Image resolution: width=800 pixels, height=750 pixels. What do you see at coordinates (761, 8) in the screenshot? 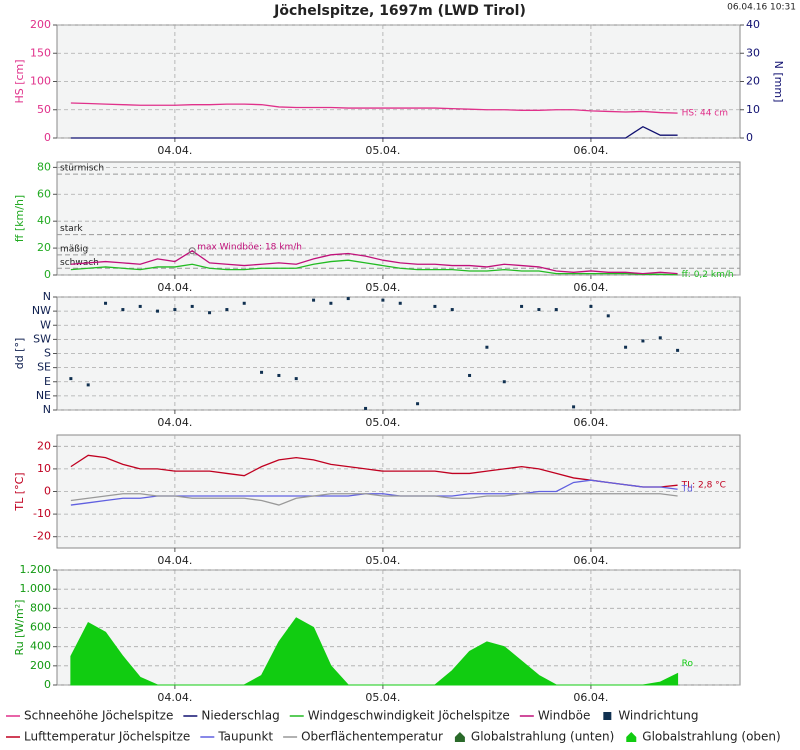
I see `timestamp: 06.04.16 10:31` at bounding box center [761, 8].